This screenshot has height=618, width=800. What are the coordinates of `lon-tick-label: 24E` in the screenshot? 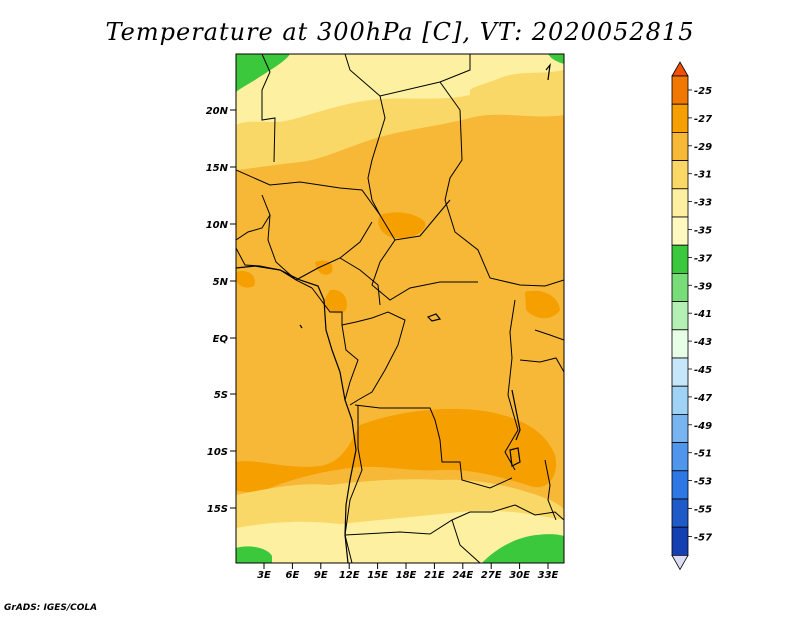 It's located at (462, 575).